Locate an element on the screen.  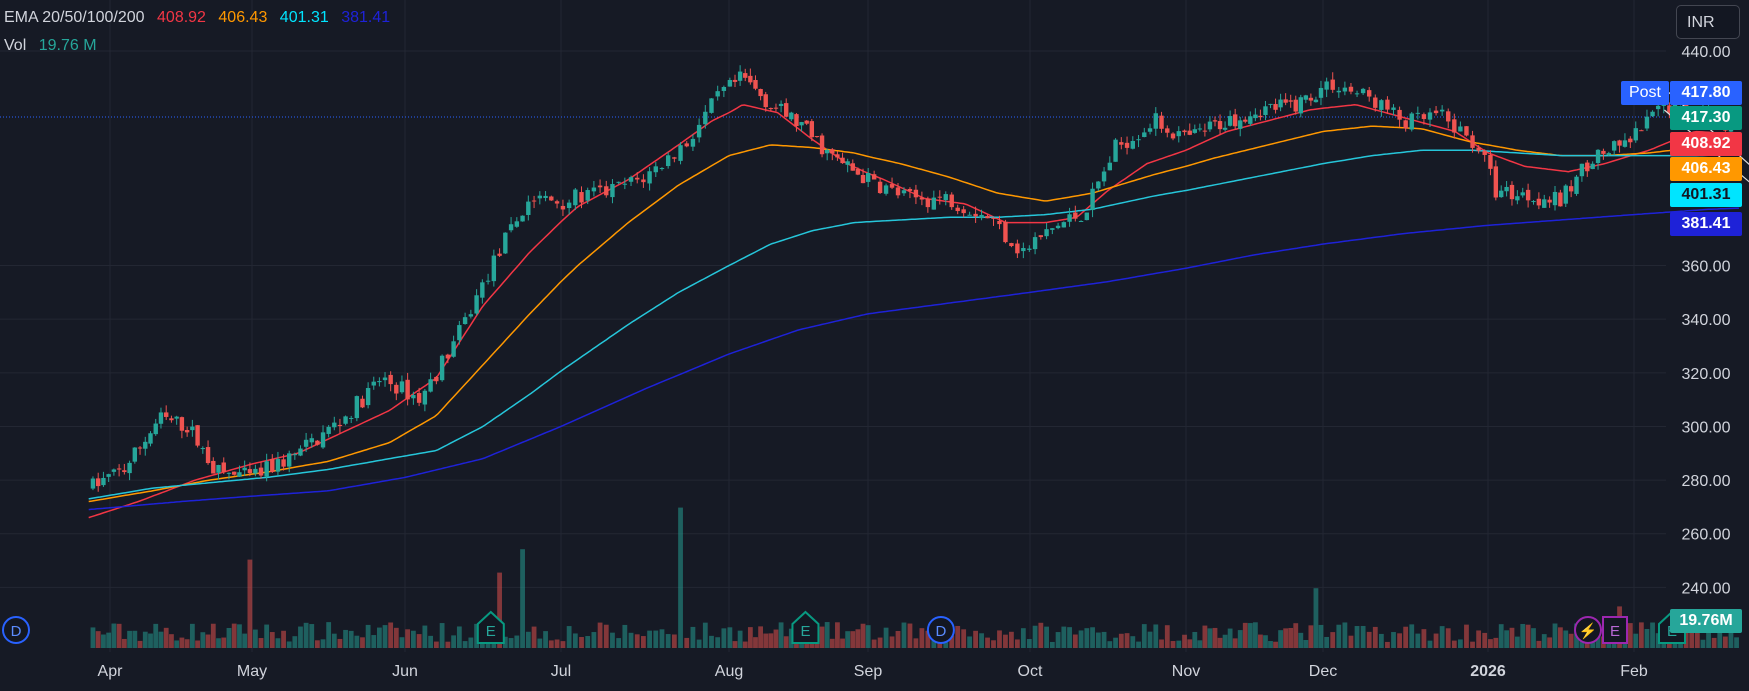
event-marker-label: D is located at coordinates (940, 631).